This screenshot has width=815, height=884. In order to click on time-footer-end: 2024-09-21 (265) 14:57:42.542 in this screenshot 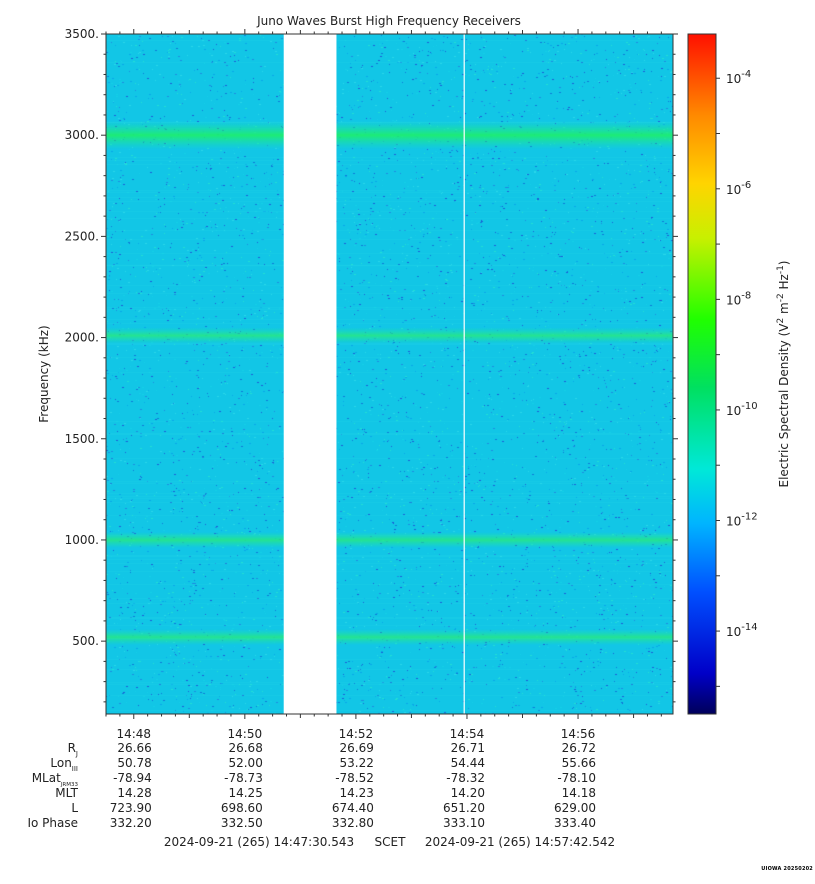, I will do `click(520, 842)`.